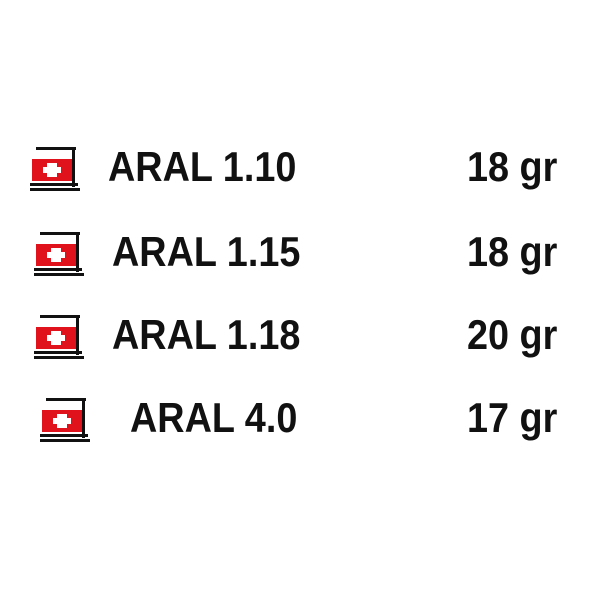 The image size is (600, 600). I want to click on item-weight: 20 gr, so click(512, 334).